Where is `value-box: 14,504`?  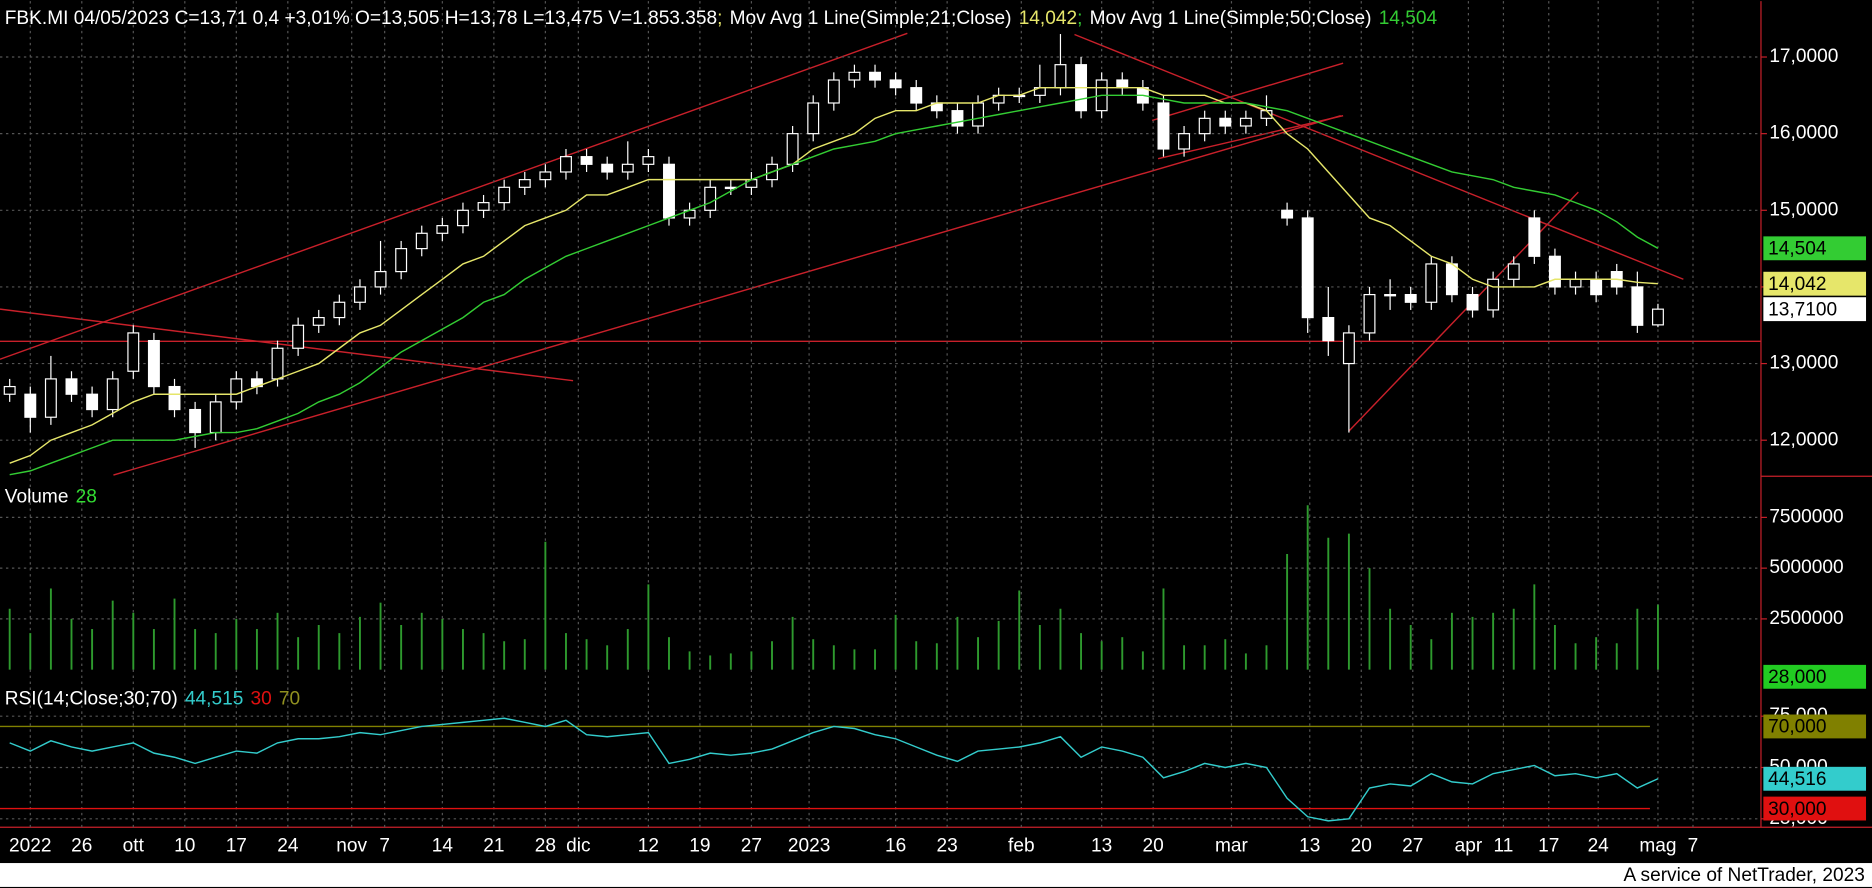
value-box: 14,504 is located at coordinates (1797, 249).